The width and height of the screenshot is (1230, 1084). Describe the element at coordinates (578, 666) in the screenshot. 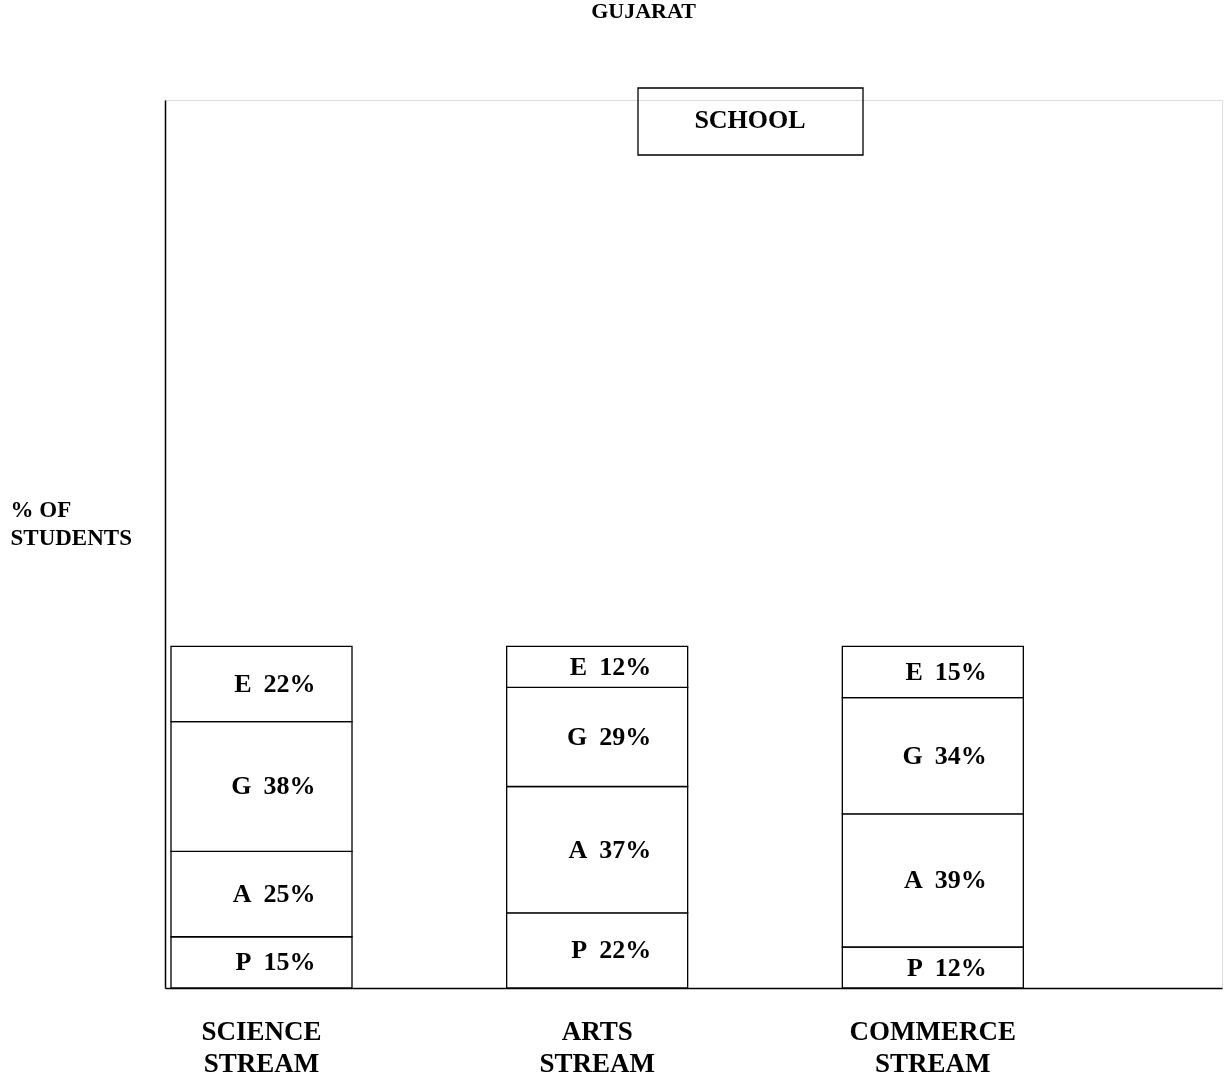

I see `series-label: E` at that location.